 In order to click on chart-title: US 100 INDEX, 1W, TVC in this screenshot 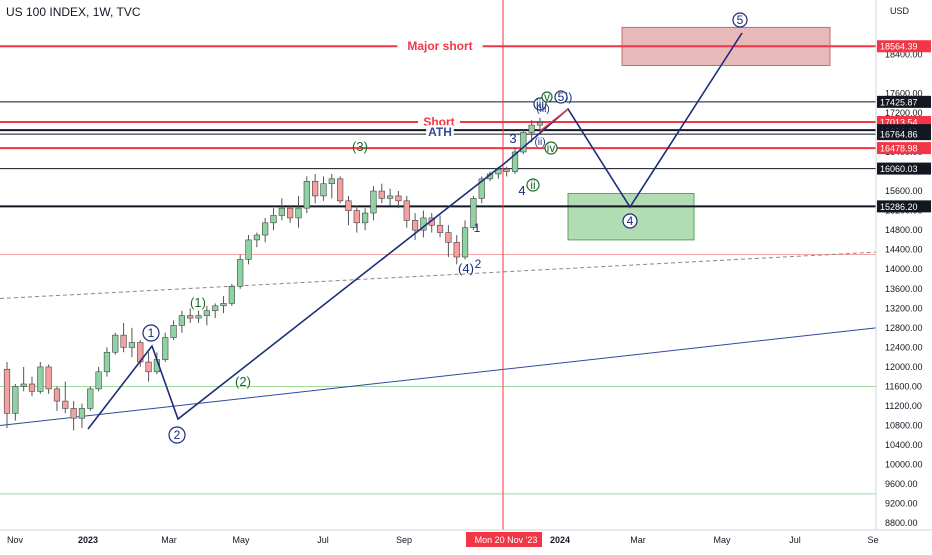, I will do `click(73, 12)`.